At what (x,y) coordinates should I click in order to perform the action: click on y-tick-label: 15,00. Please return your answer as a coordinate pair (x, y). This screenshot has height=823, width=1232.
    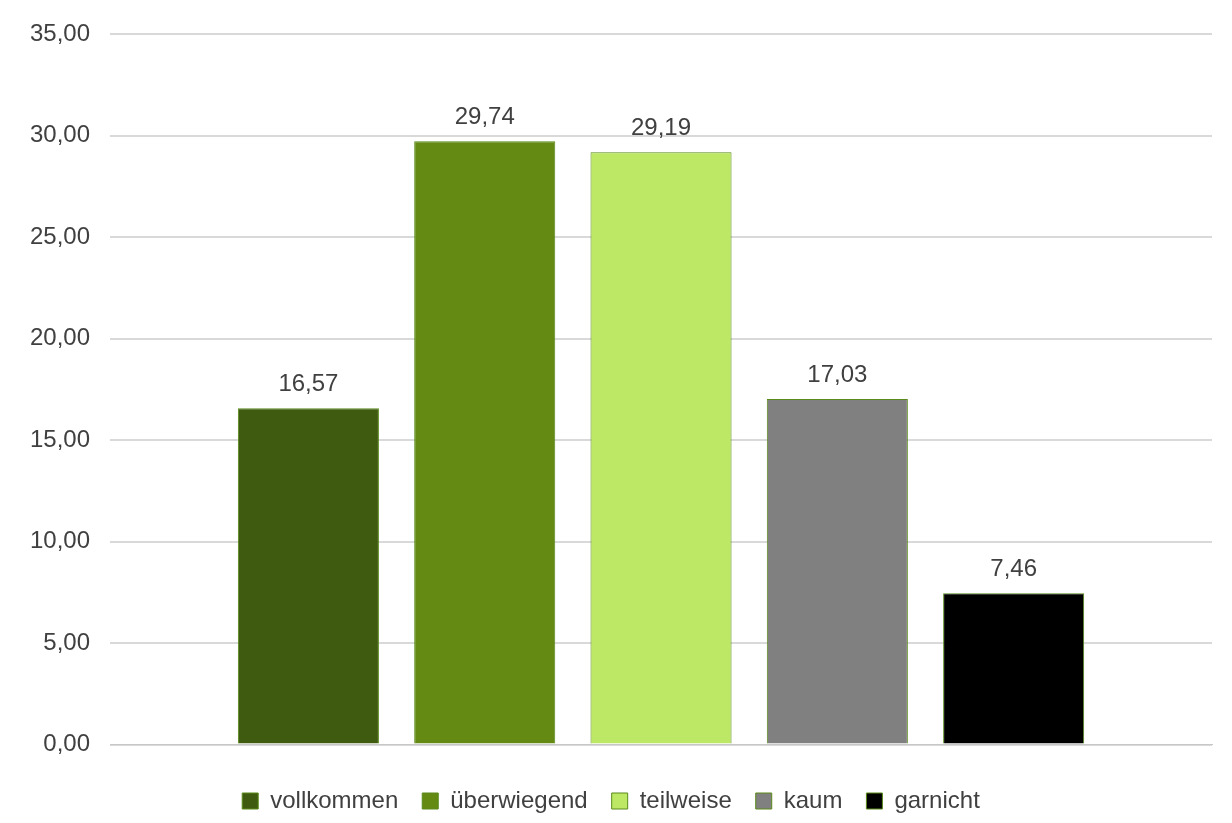
    Looking at the image, I should click on (60, 438).